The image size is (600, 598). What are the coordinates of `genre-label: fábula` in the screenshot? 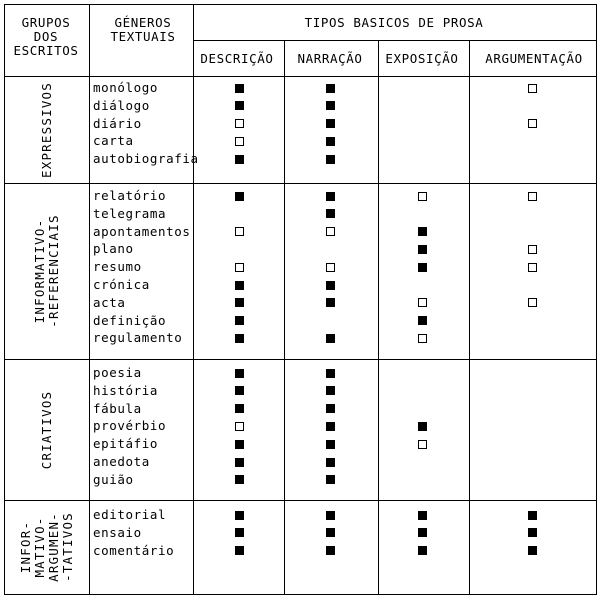 It's located at (117, 408).